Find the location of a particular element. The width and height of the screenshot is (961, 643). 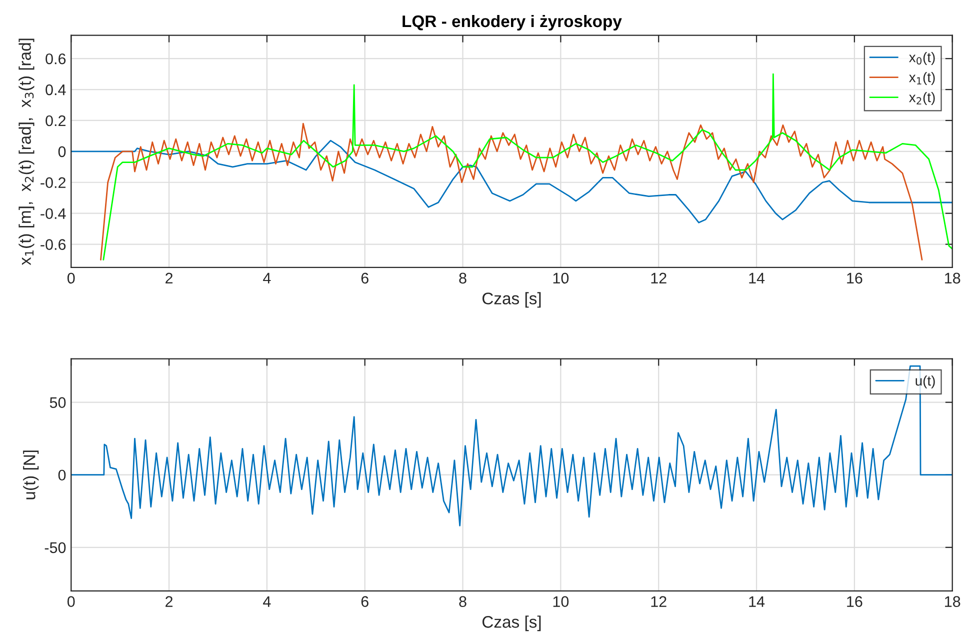

y-tick-label: -0.2 is located at coordinates (53, 182).